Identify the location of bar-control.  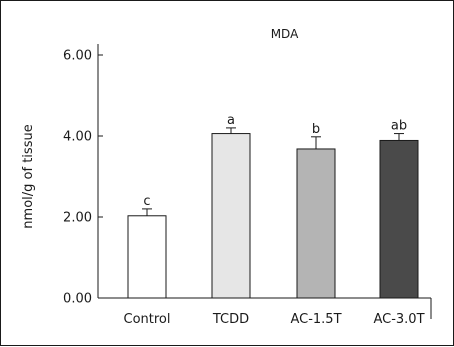
(147, 257).